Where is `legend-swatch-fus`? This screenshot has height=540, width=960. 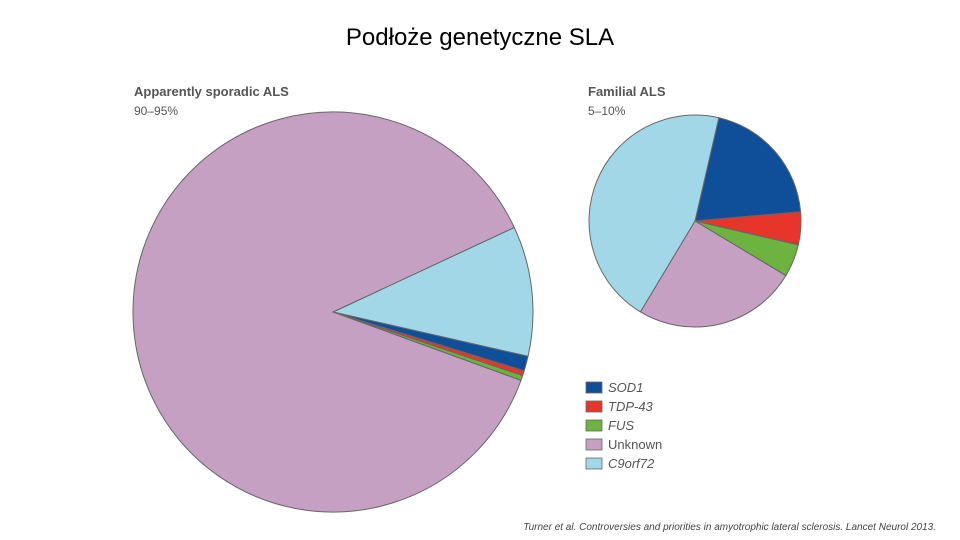
legend-swatch-fus is located at coordinates (594, 425).